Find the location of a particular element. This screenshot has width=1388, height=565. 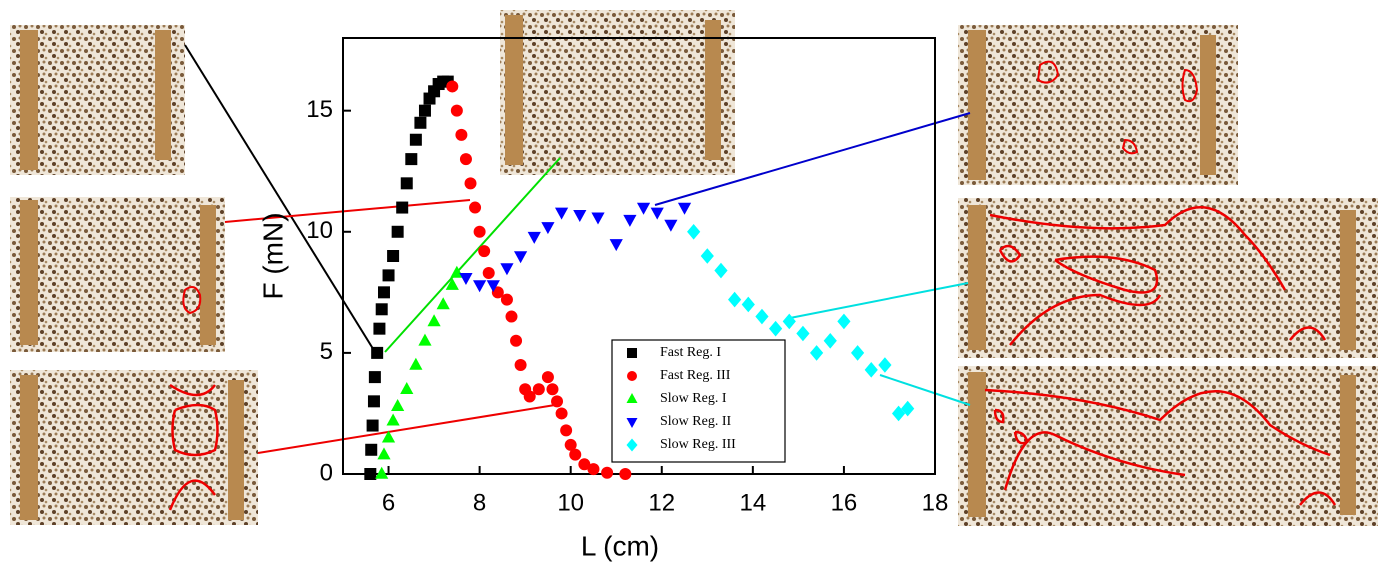

x-tick-label: 6 is located at coordinates (388, 502).